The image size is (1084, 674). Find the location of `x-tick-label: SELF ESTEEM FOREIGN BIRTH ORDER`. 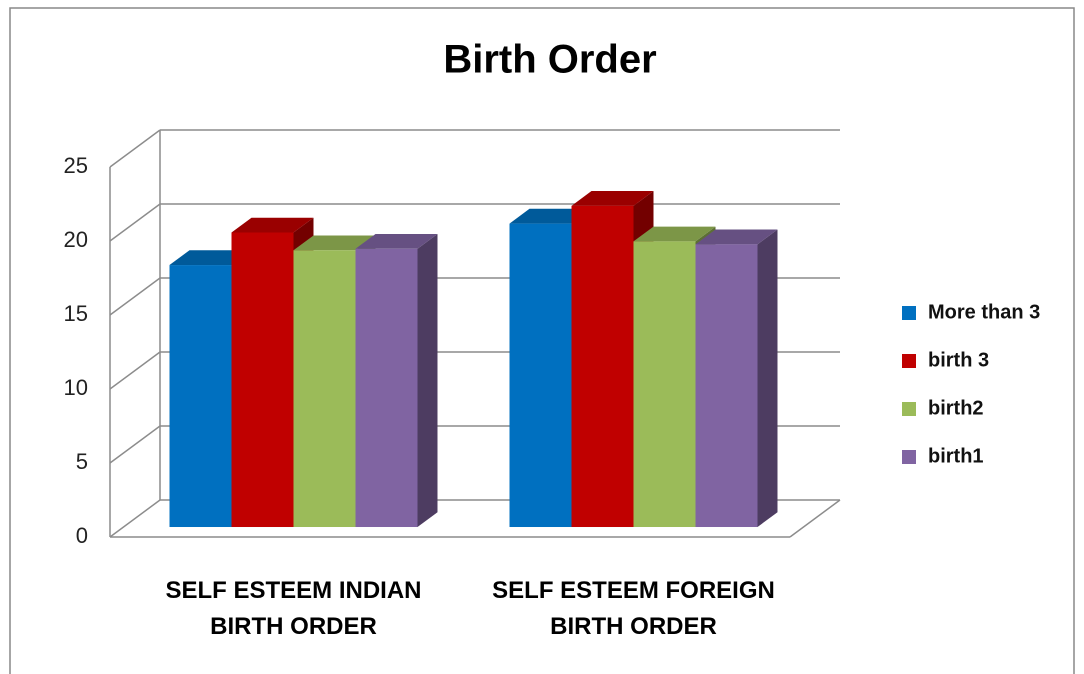

x-tick-label: SELF ESTEEM FOREIGN BIRTH ORDER is located at coordinates (633, 608).